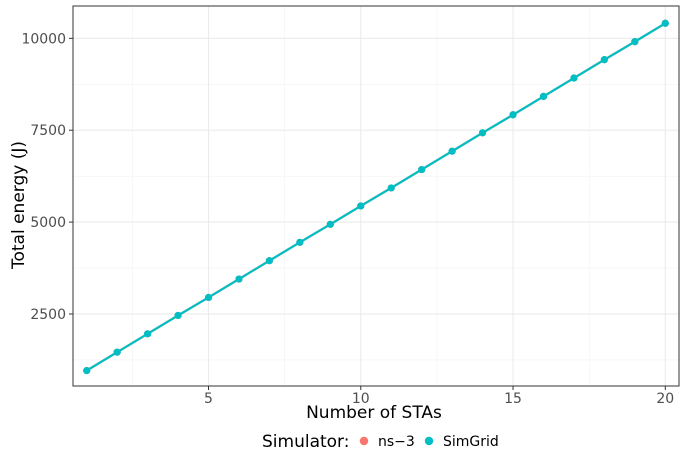 This screenshot has height=455, width=682. I want to click on y-tick-label: 5000, so click(48, 223).